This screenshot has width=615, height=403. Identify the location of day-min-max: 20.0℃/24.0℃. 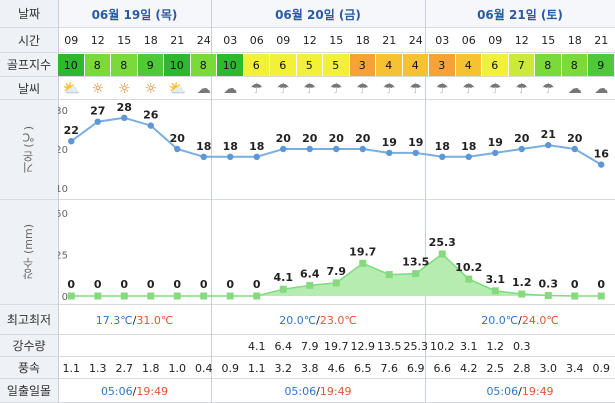
(520, 320).